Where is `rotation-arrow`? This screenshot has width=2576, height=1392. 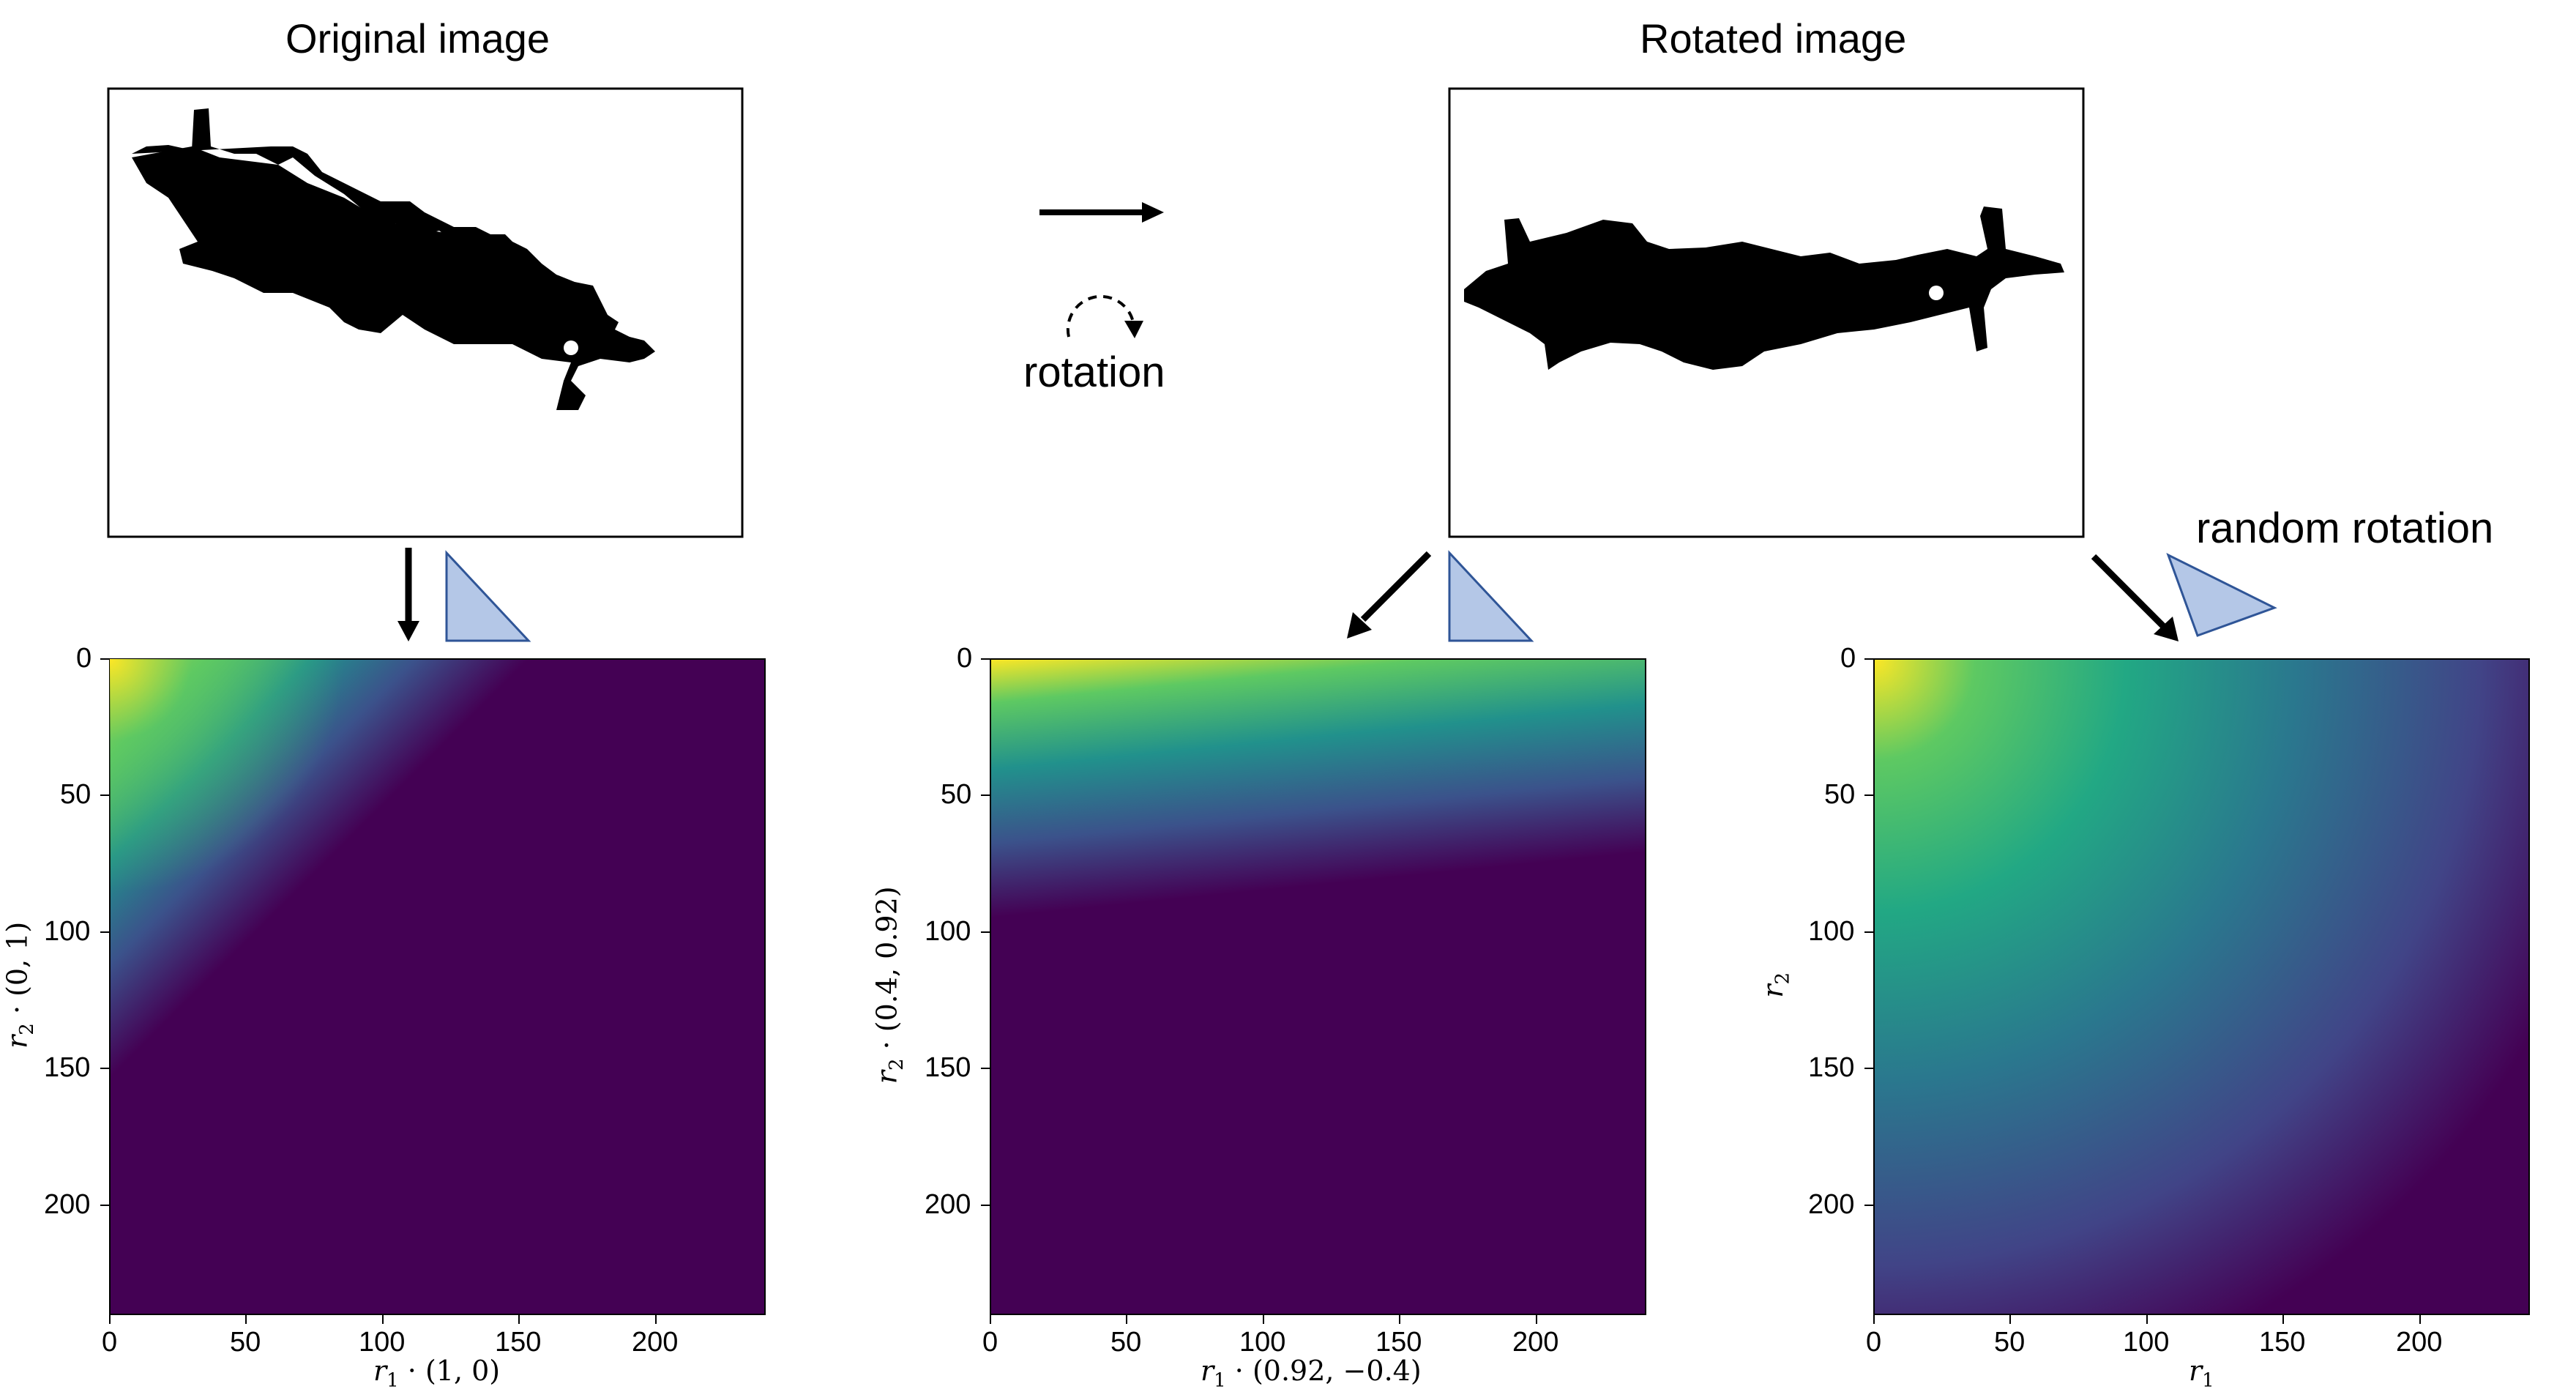 rotation-arrow is located at coordinates (1100, 316).